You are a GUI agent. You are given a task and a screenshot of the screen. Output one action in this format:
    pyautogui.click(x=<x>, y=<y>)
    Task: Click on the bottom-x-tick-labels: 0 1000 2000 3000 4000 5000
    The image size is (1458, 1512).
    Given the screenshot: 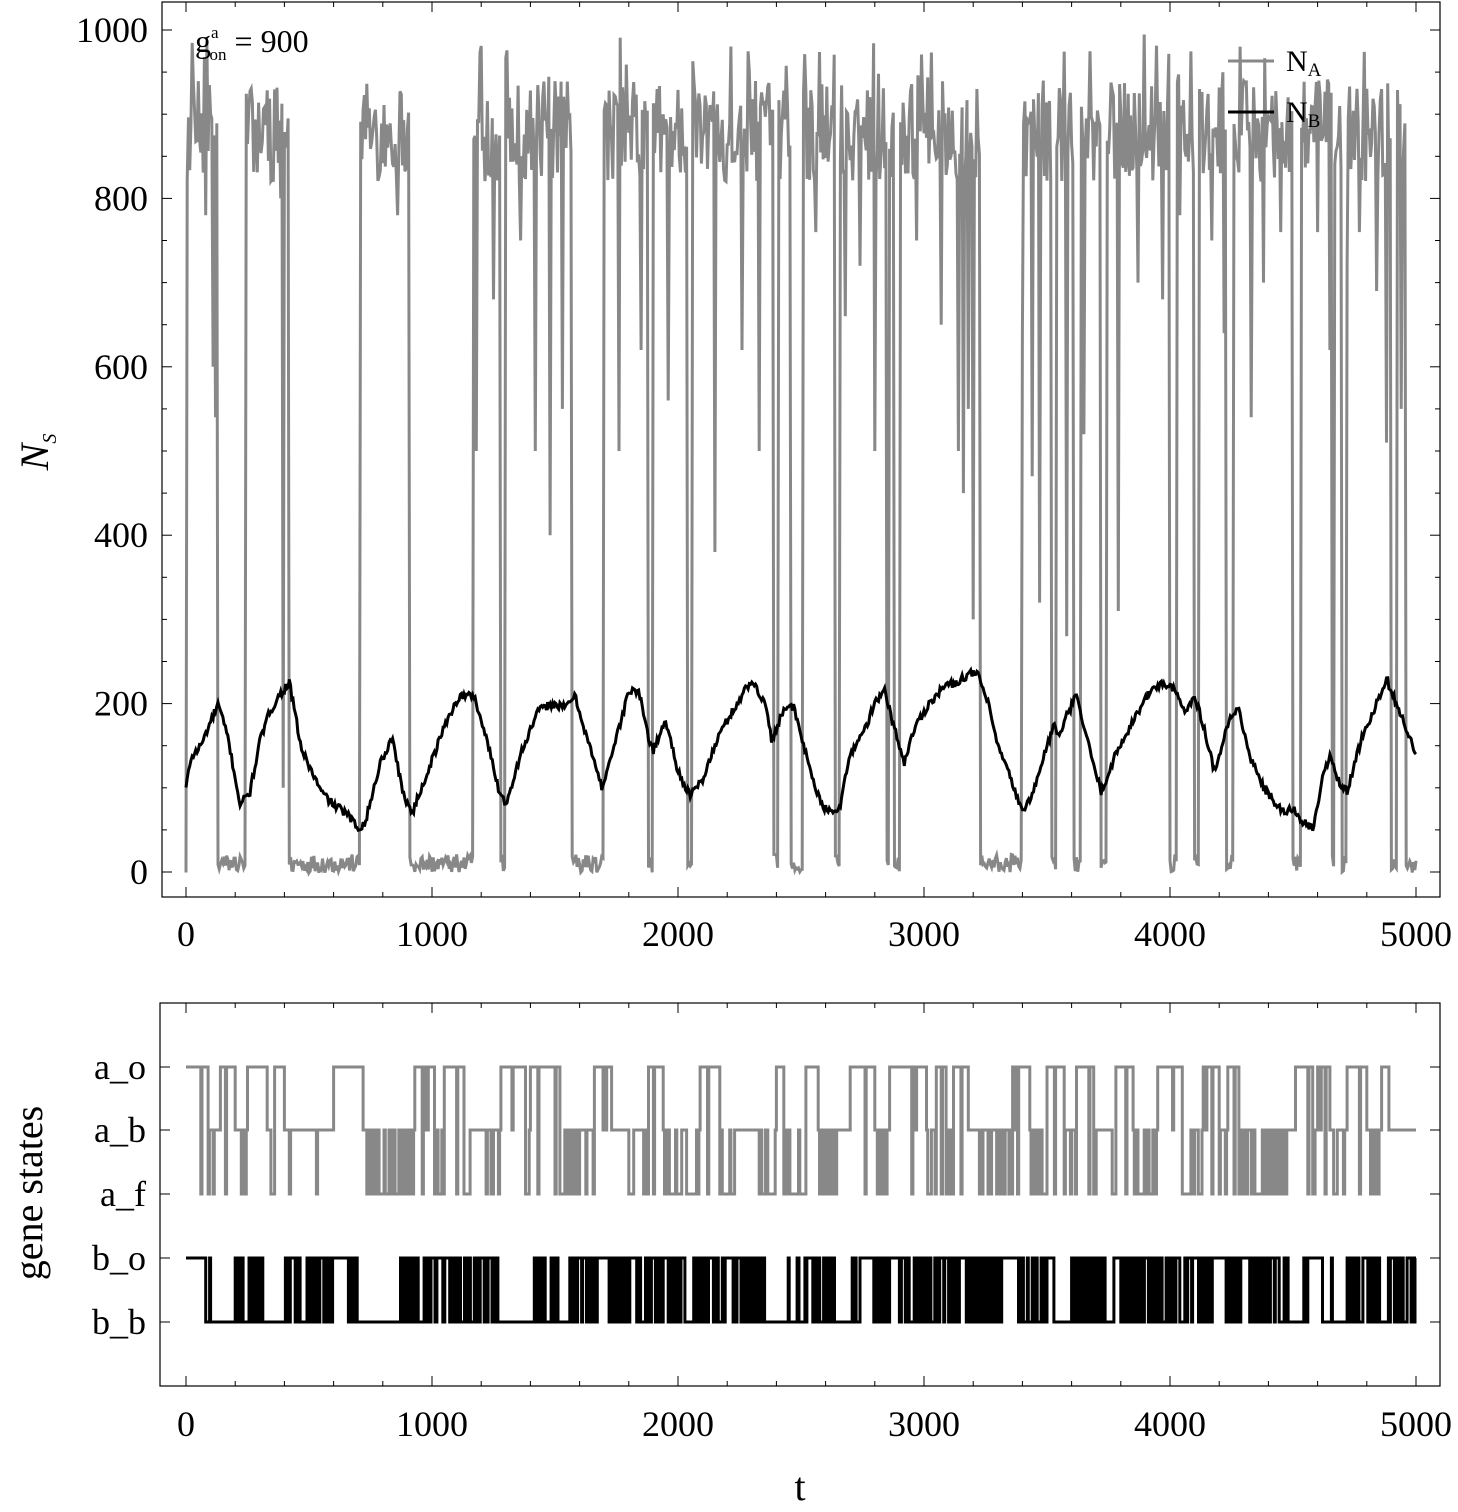 What is the action you would take?
    pyautogui.click(x=814, y=1424)
    